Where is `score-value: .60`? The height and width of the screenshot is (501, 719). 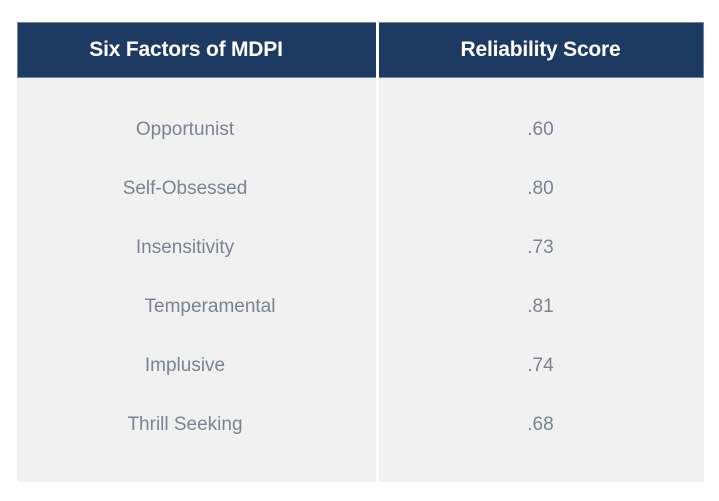 score-value: .60 is located at coordinates (540, 129).